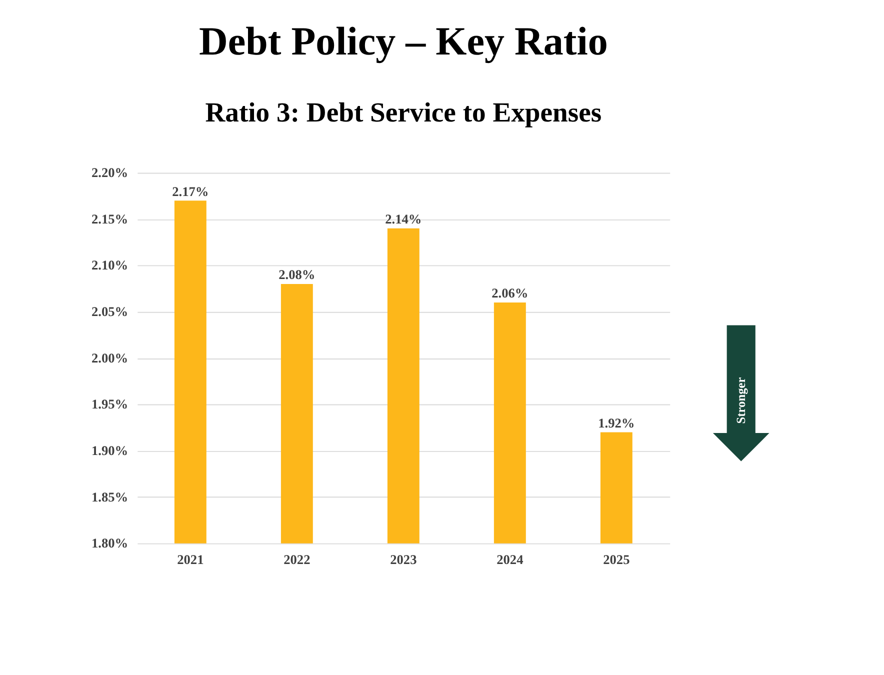 The width and height of the screenshot is (884, 675). What do you see at coordinates (616, 422) in the screenshot?
I see `data-label: 1.92%` at bounding box center [616, 422].